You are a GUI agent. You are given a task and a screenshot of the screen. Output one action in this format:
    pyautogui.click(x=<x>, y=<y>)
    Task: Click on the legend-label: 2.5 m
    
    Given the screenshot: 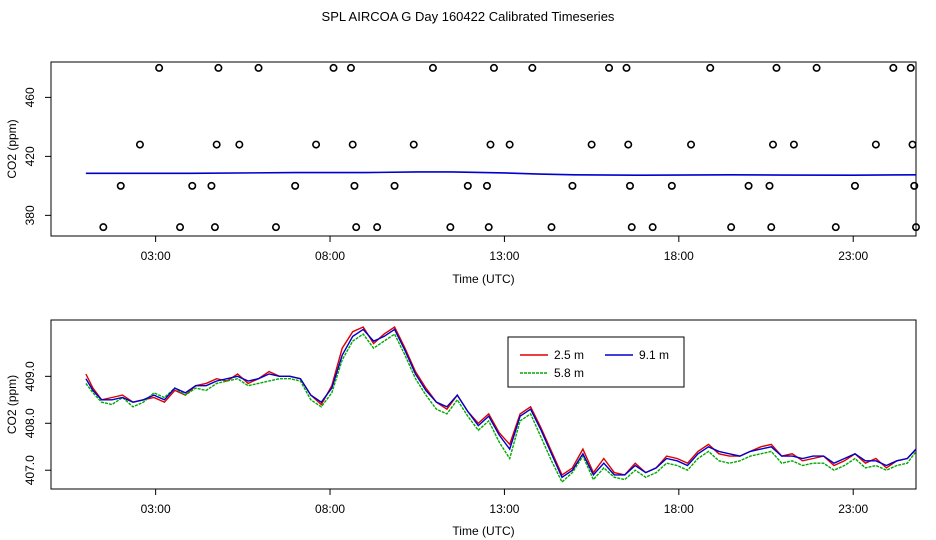 What is the action you would take?
    pyautogui.click(x=569, y=355)
    